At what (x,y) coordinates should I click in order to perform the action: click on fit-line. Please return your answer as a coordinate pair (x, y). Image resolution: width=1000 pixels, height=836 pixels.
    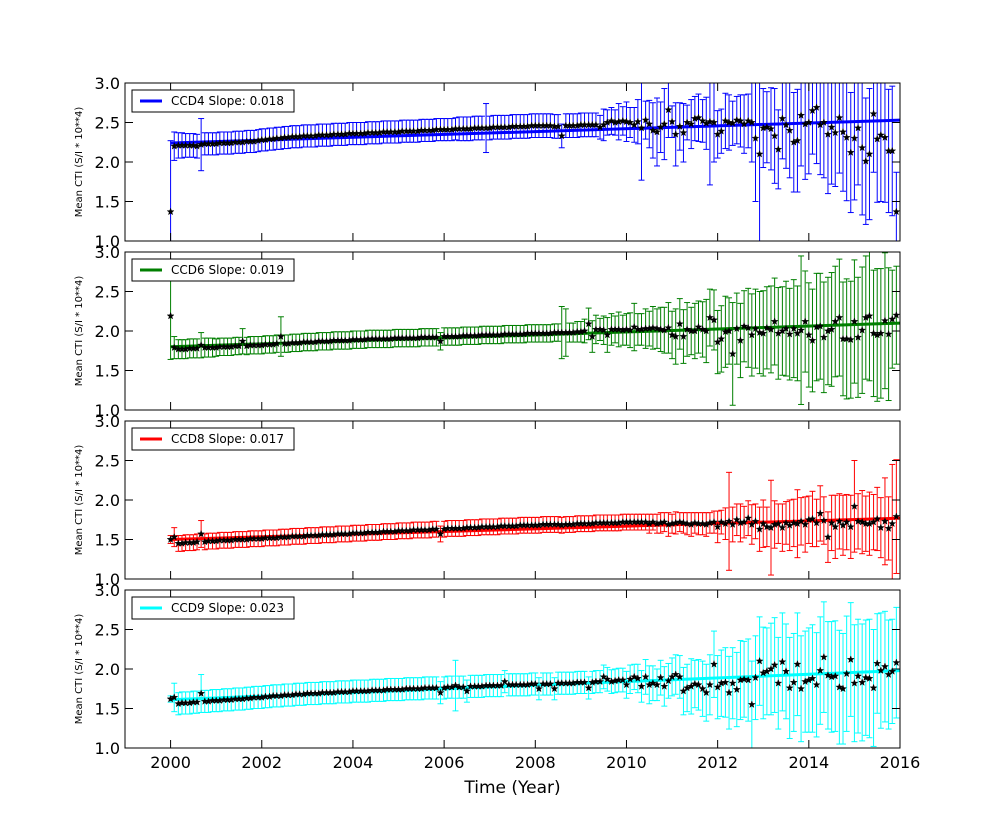
    Looking at the image, I should click on (535, 131).